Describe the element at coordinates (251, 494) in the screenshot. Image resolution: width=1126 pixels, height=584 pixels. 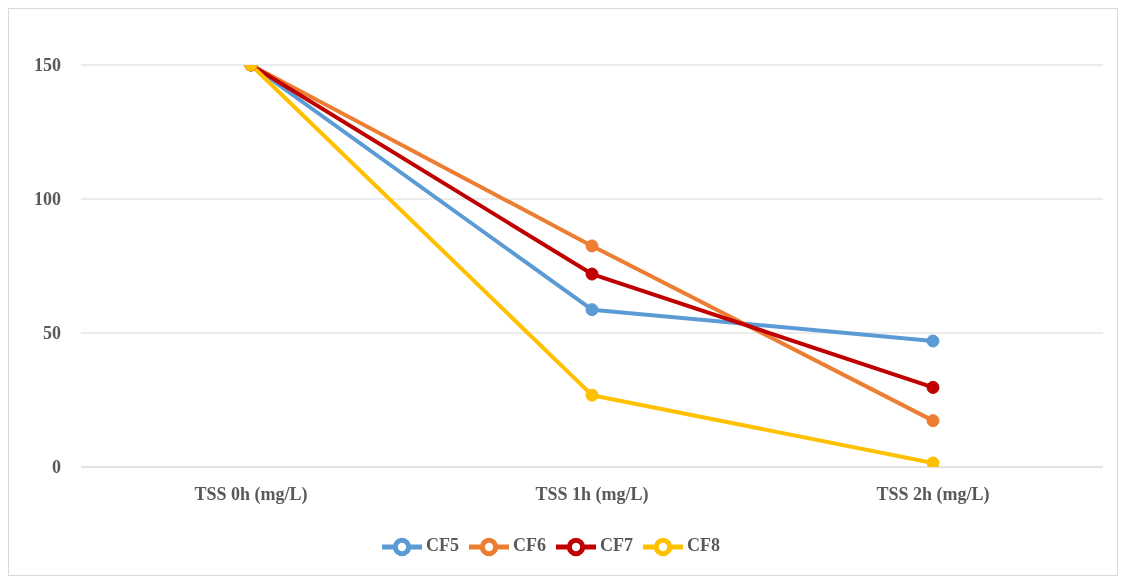
I see `x-tick-label: TSS 0h (mg/L)` at that location.